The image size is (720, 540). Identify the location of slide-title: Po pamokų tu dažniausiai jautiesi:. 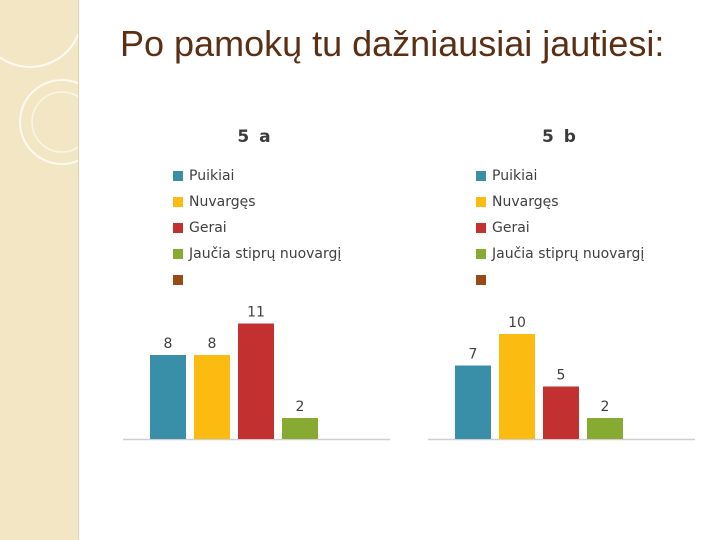
(400, 44).